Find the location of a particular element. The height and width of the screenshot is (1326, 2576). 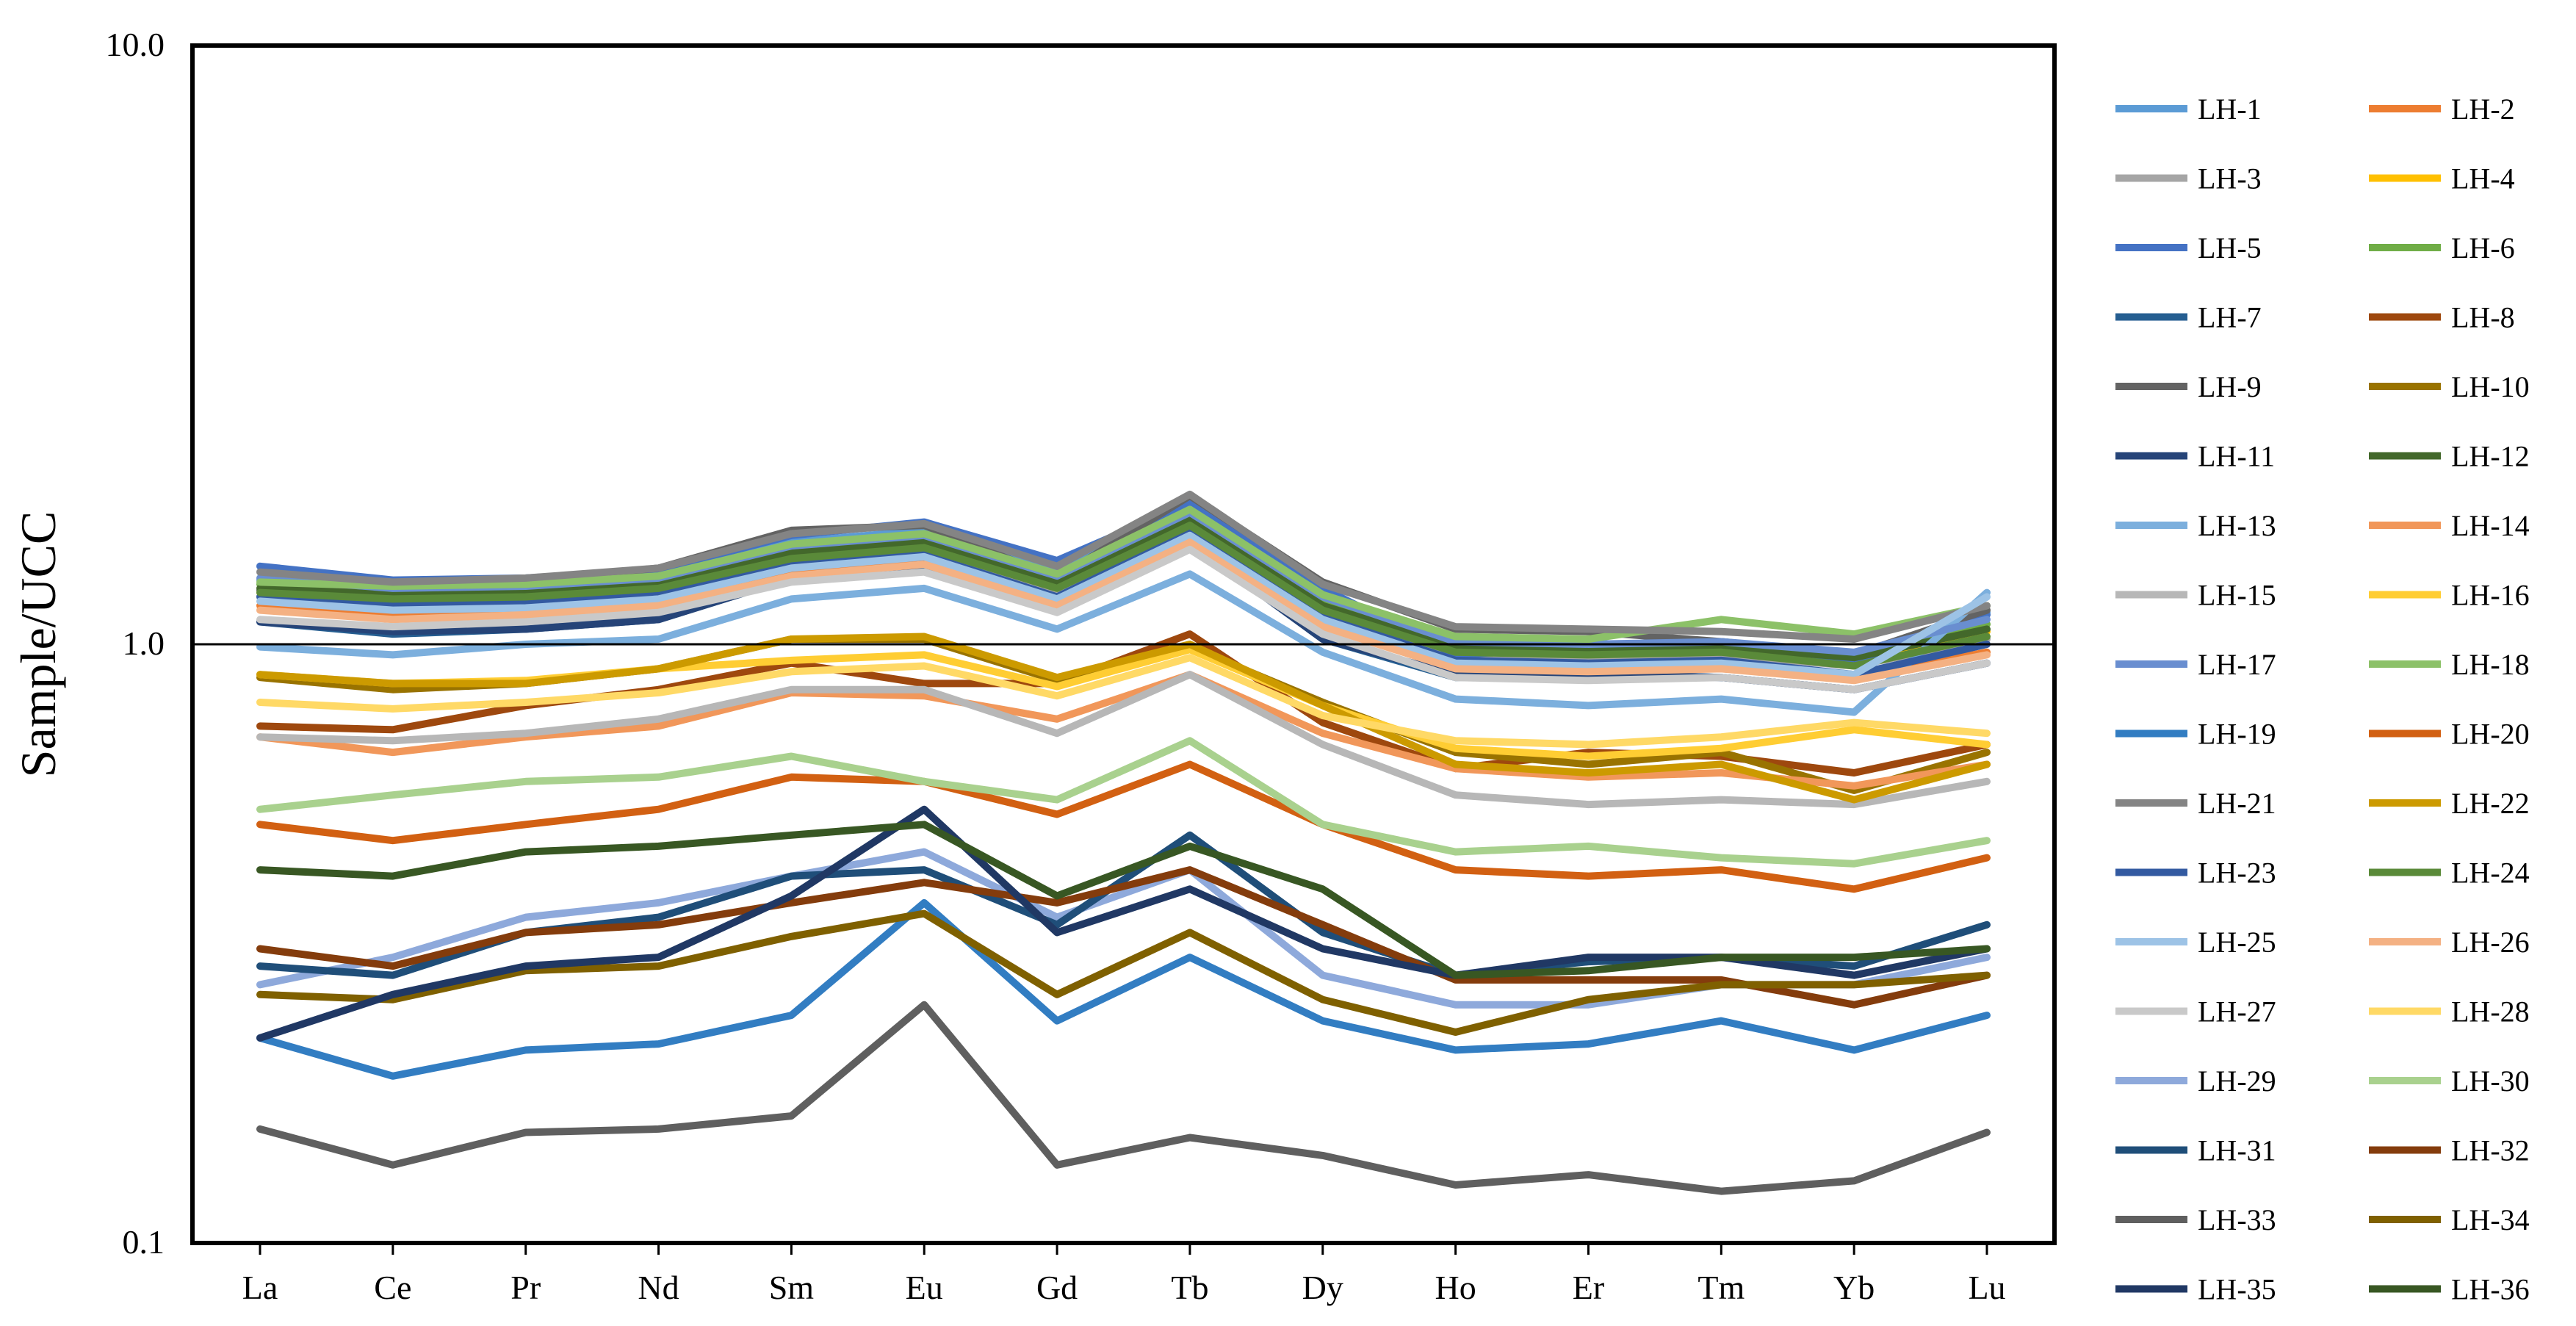

legend-label: LH-13 is located at coordinates (2237, 525).